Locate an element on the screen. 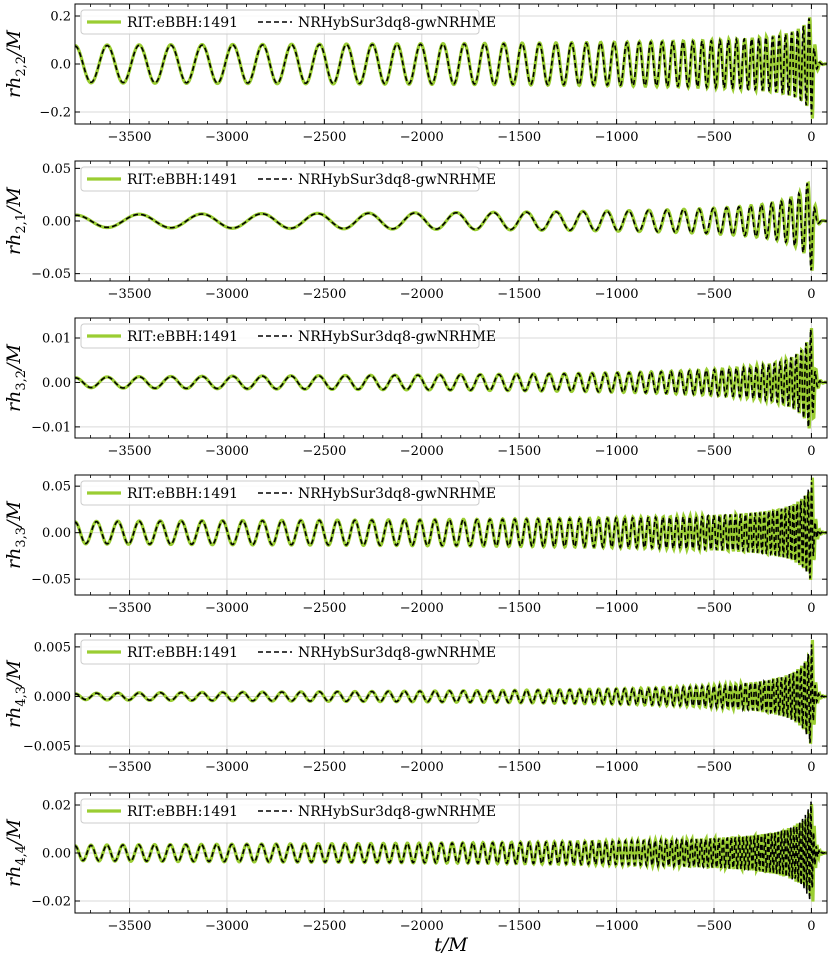 This screenshot has height=959, width=831. y-axis-label-sub: 2,1 is located at coordinates (21, 223).